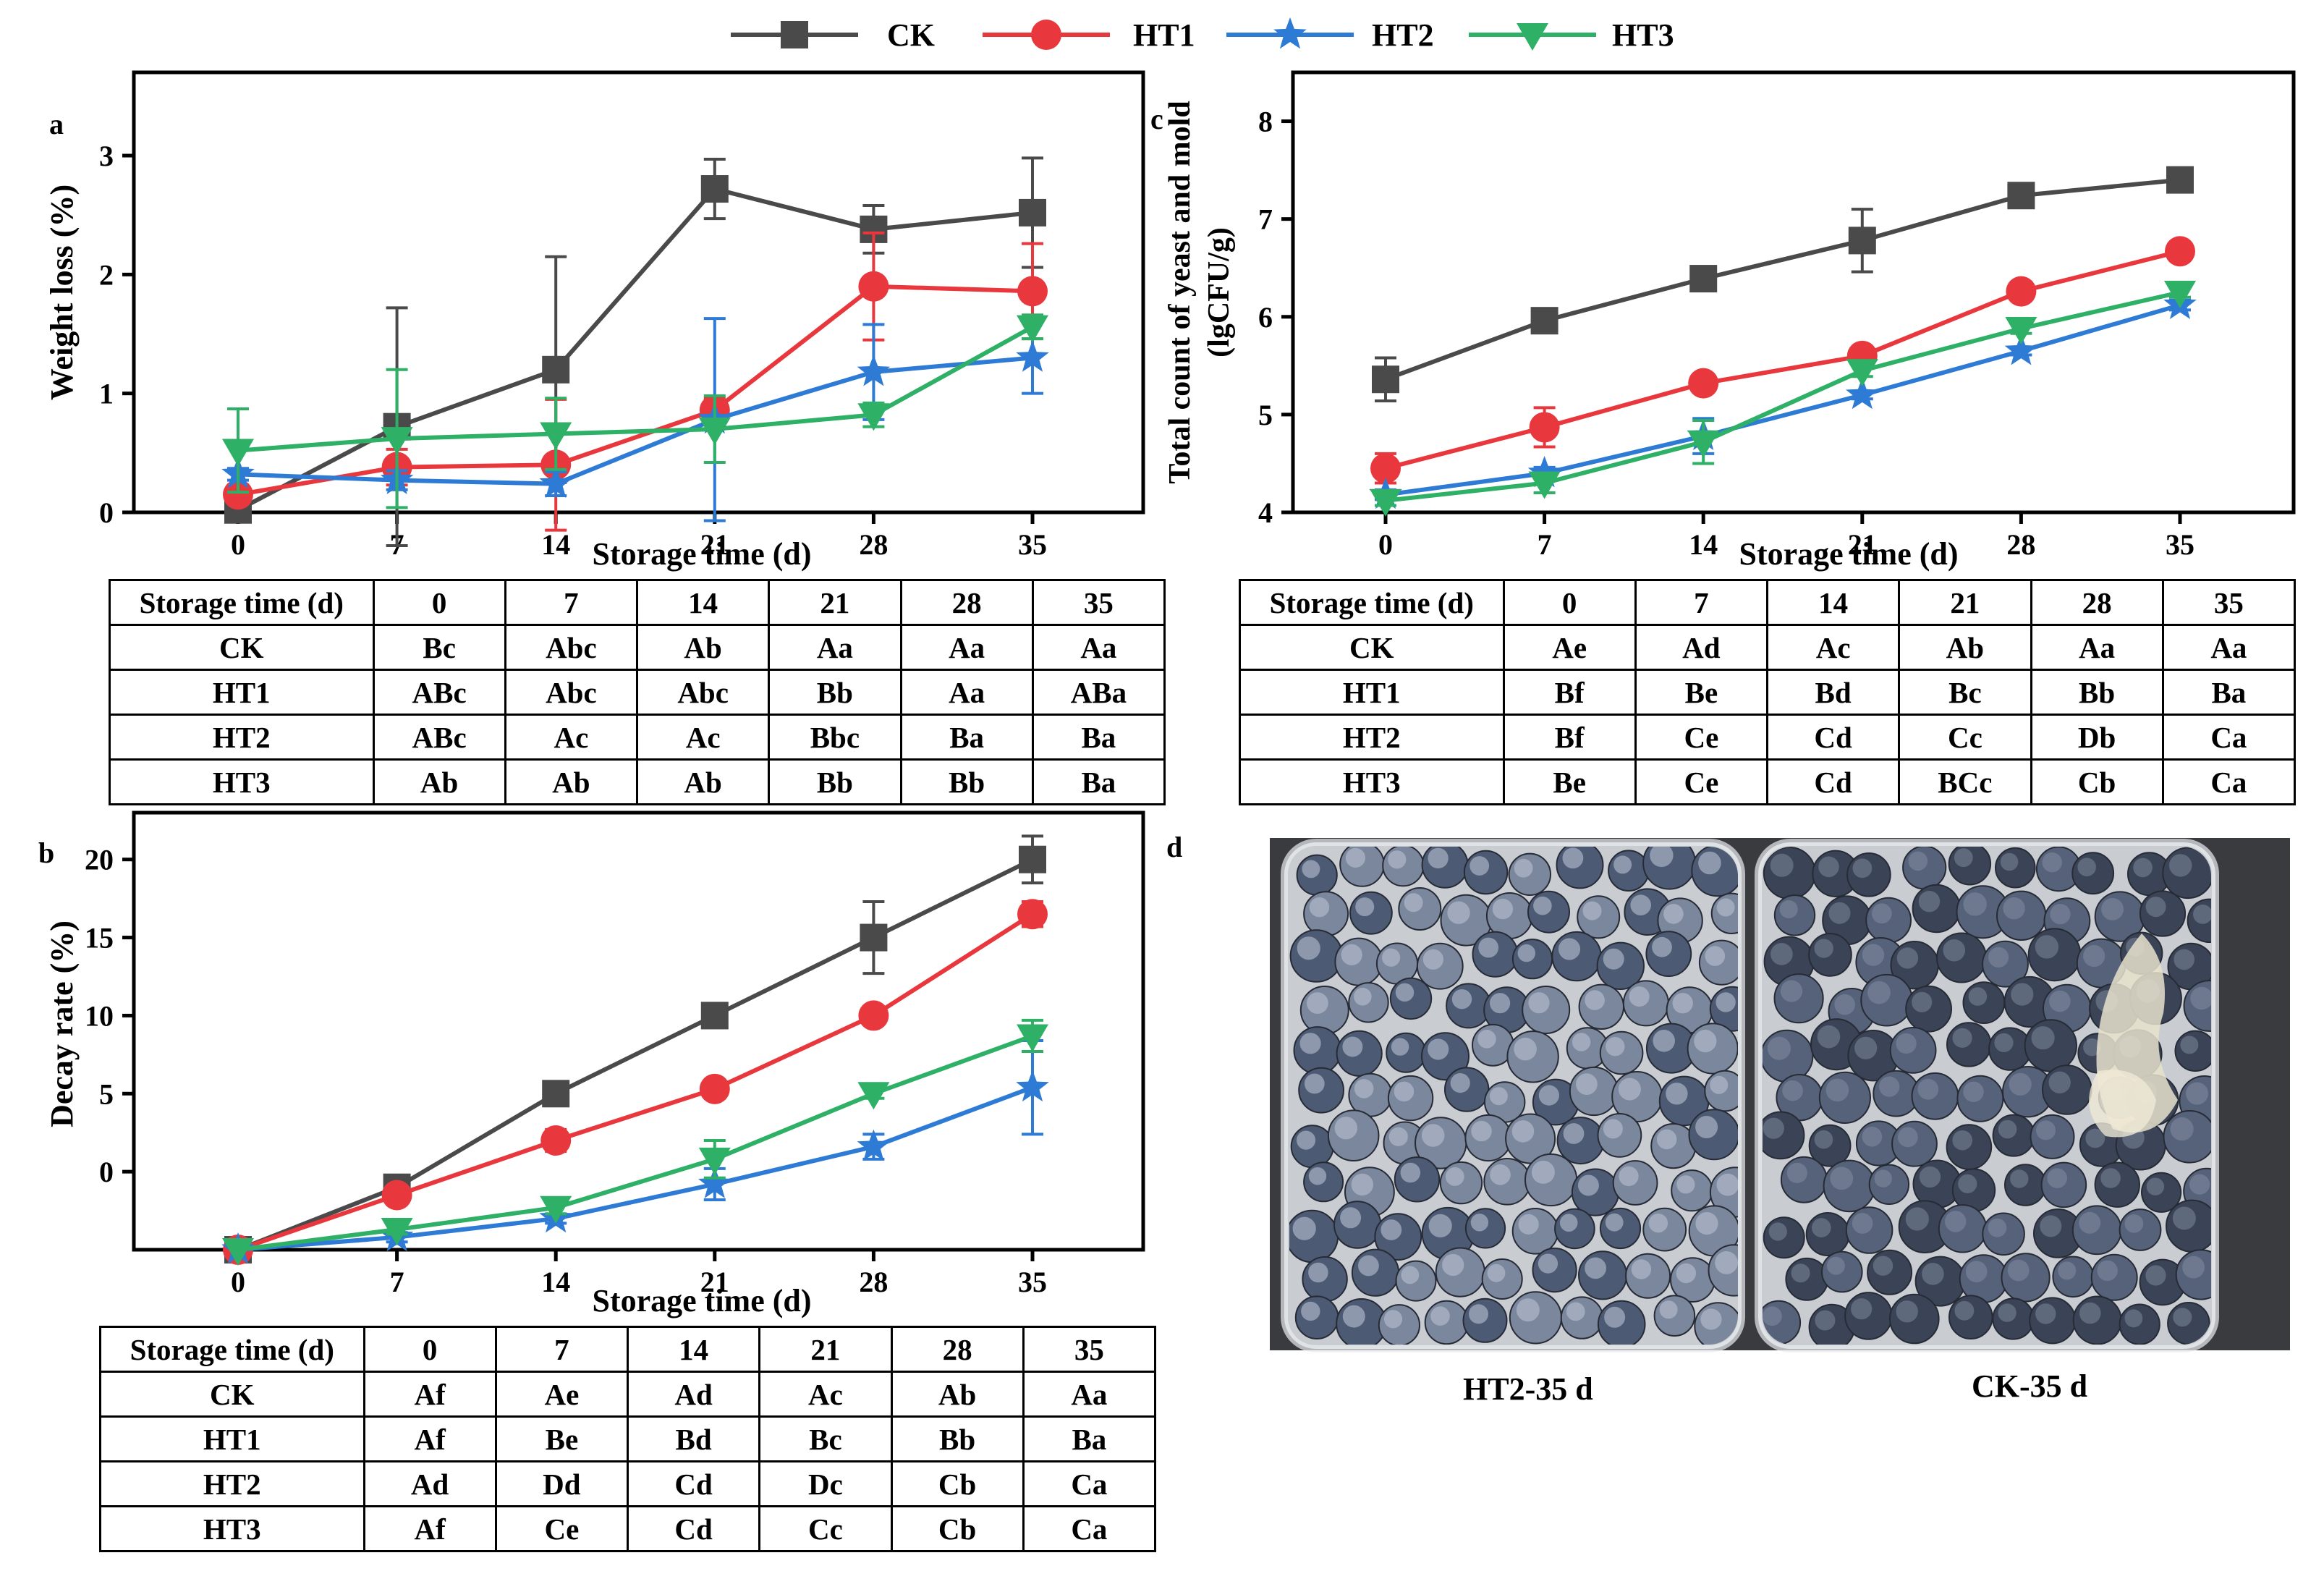 This screenshot has width=2324, height=1579. I want to click on legend-label-ht1: HT1, so click(1164, 35).